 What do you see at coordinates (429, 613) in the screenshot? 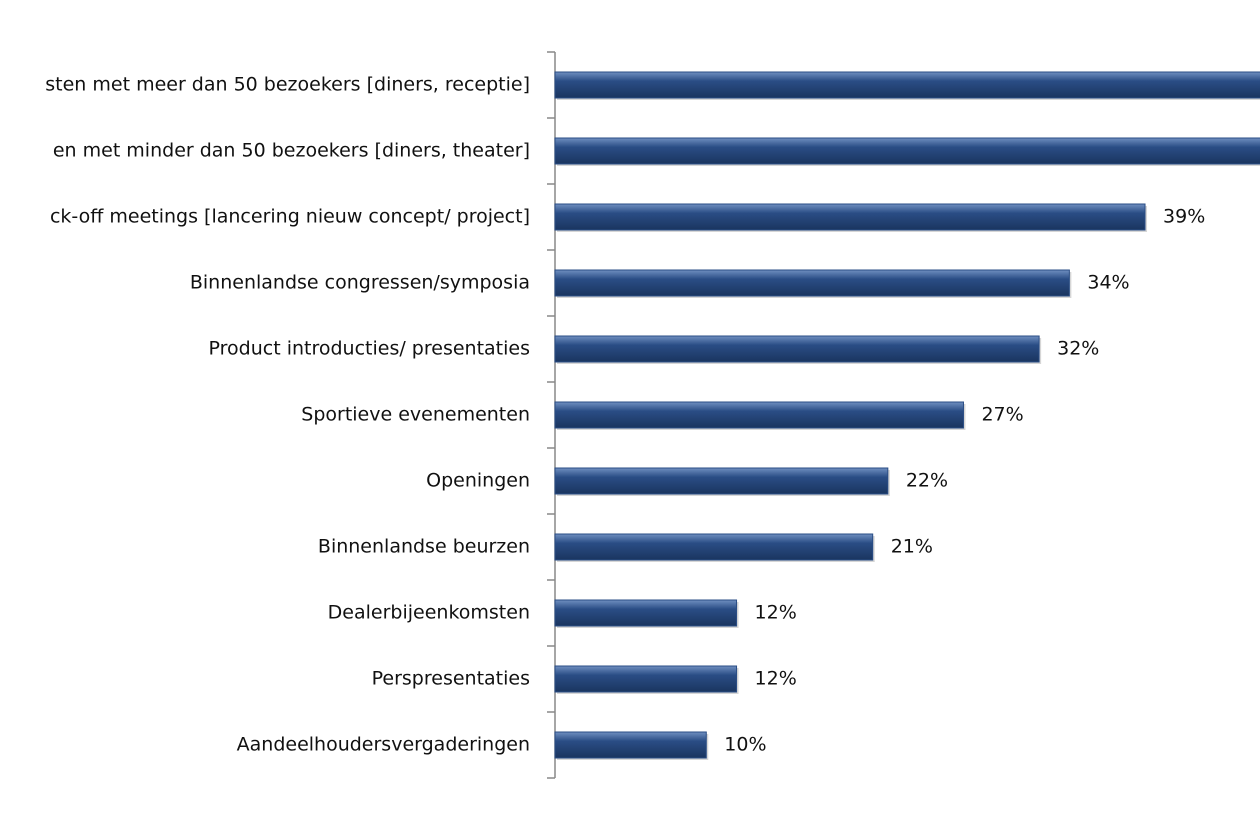
I see `category-label: Dealerbijeenkomsten` at bounding box center [429, 613].